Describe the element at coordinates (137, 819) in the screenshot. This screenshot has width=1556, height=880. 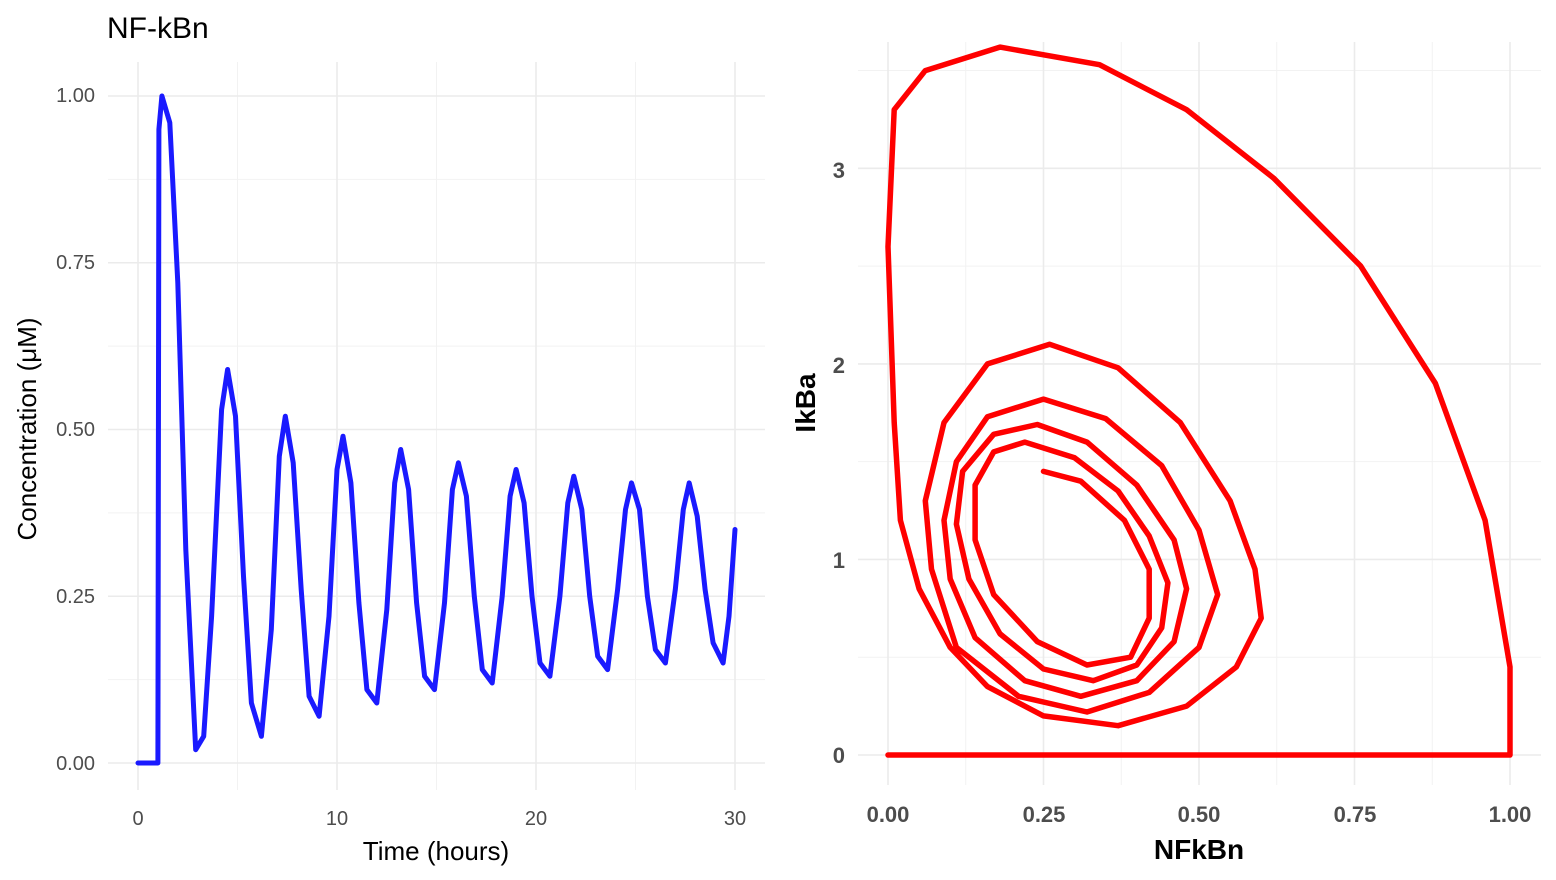
I see `left-x-tick-0: 0` at that location.